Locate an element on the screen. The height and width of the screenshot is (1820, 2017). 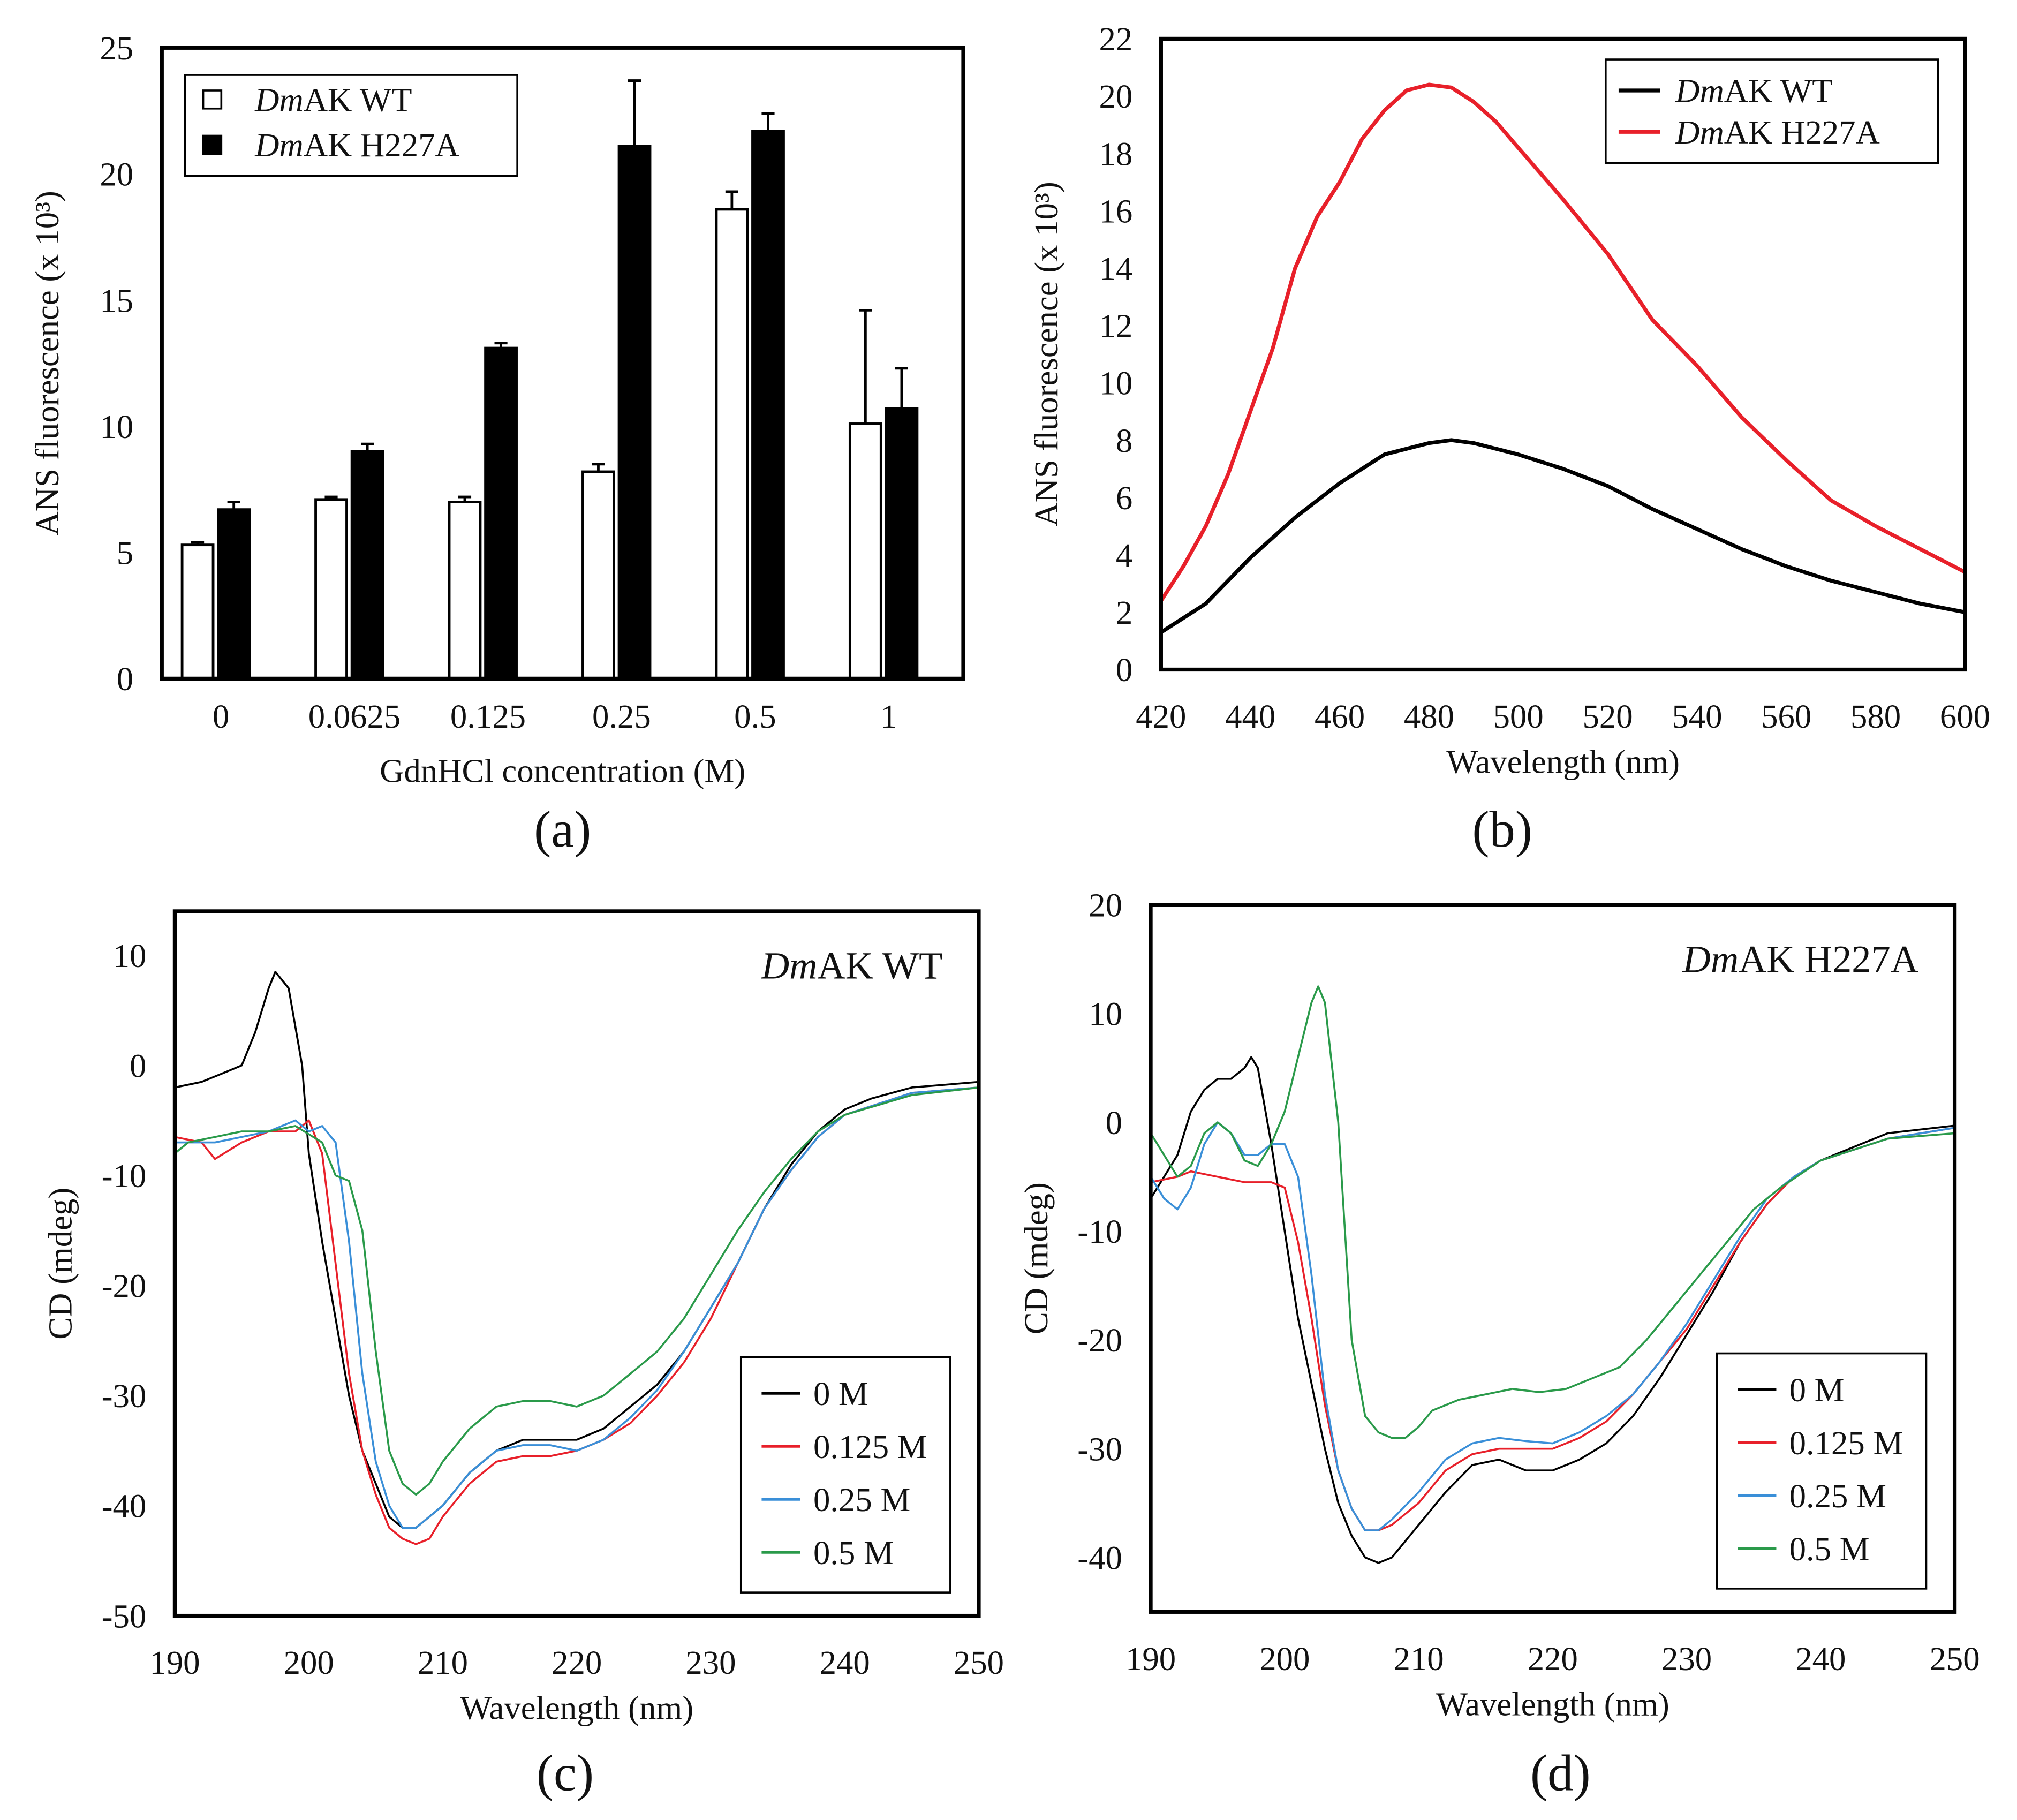
y-tick-label: 12 is located at coordinates (1116, 326).